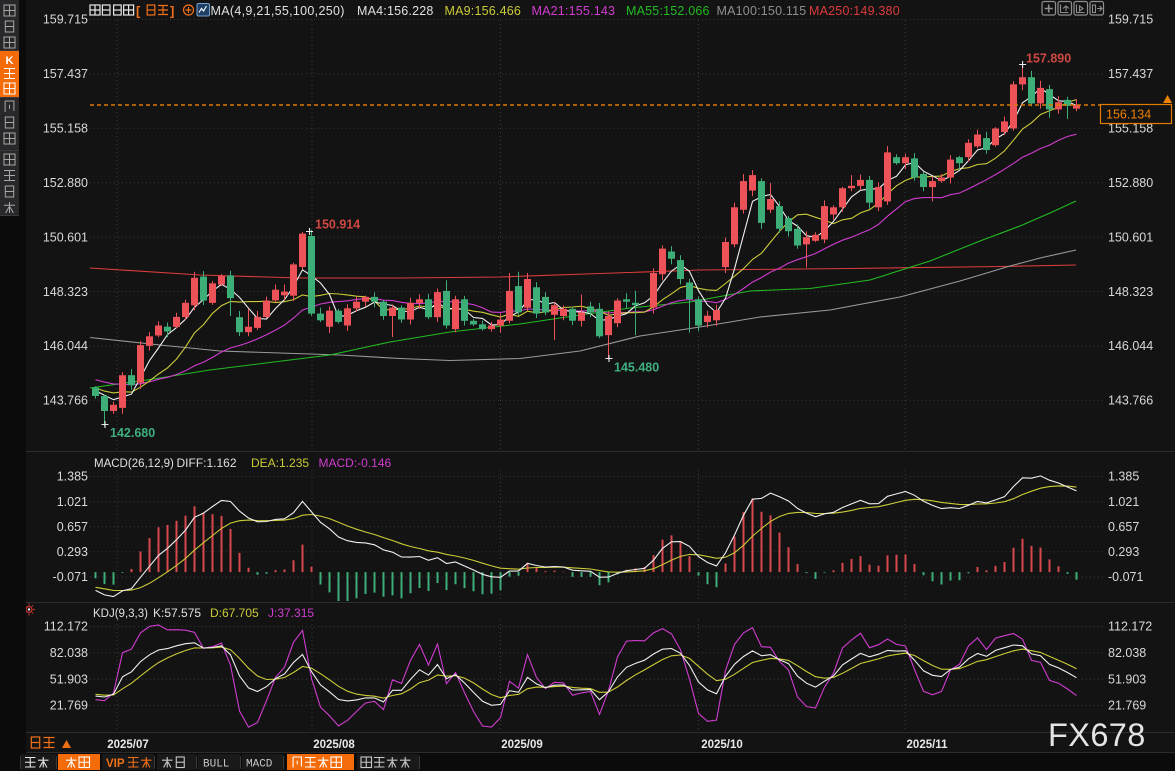 Image resolution: width=1175 pixels, height=771 pixels. What do you see at coordinates (636, 368) in the screenshot?
I see `svg-text: 145.480` at bounding box center [636, 368].